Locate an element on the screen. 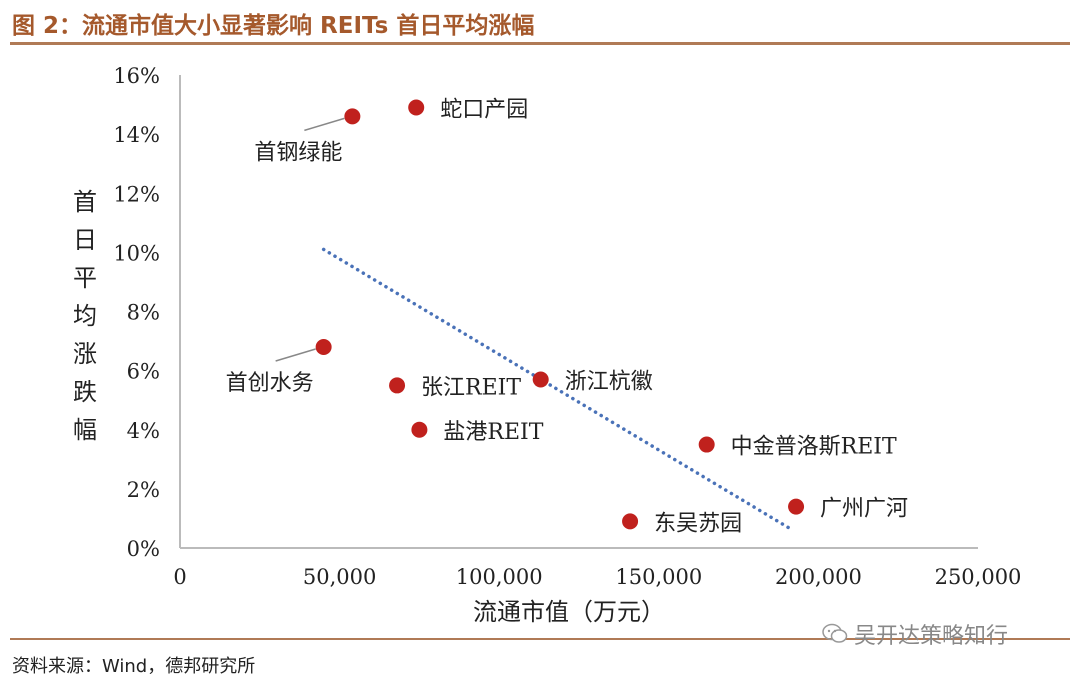  y-axis-label-char: 日 is located at coordinates (85, 240).